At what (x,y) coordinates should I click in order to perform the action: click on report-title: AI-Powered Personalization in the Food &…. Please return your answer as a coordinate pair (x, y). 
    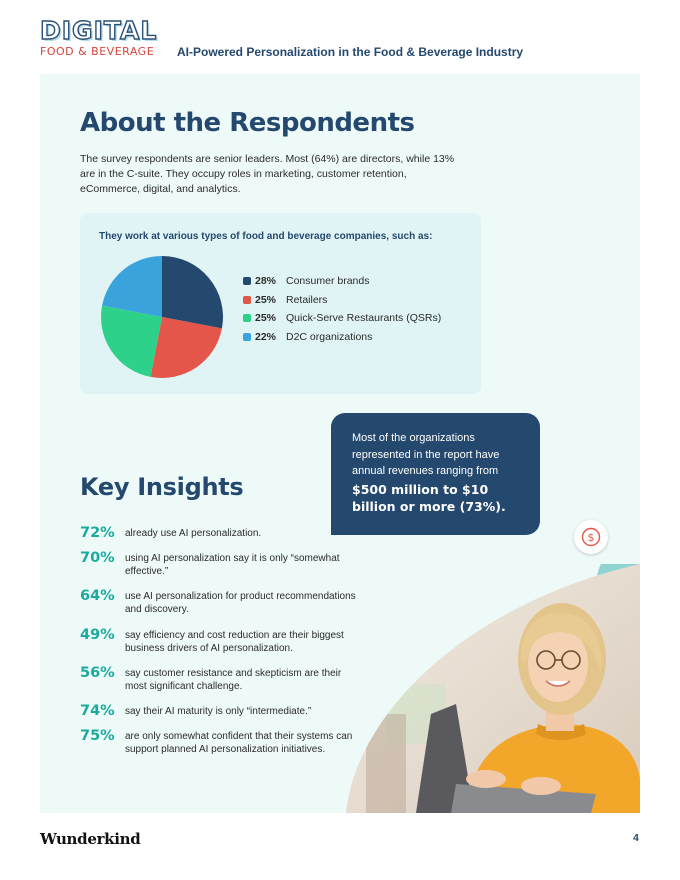
    Looking at the image, I should click on (350, 52).